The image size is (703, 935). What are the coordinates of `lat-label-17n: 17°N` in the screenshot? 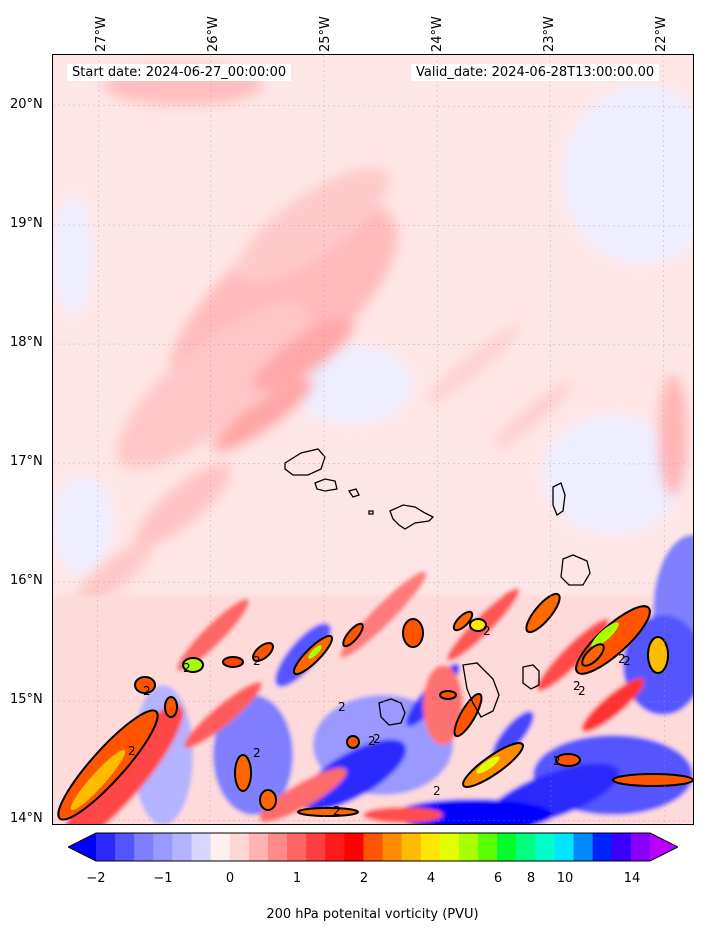 It's located at (26, 461).